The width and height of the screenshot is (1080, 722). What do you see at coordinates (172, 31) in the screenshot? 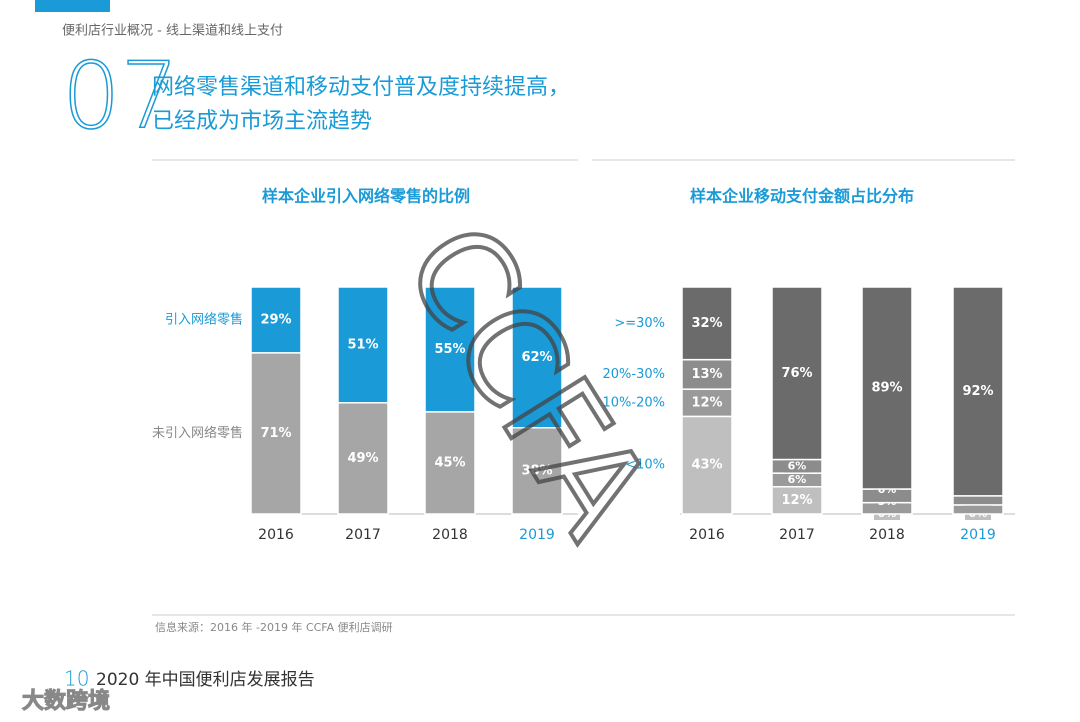
I see `breadcrumb: 便利店行业概况 - 线上渠道和线上支付` at bounding box center [172, 31].